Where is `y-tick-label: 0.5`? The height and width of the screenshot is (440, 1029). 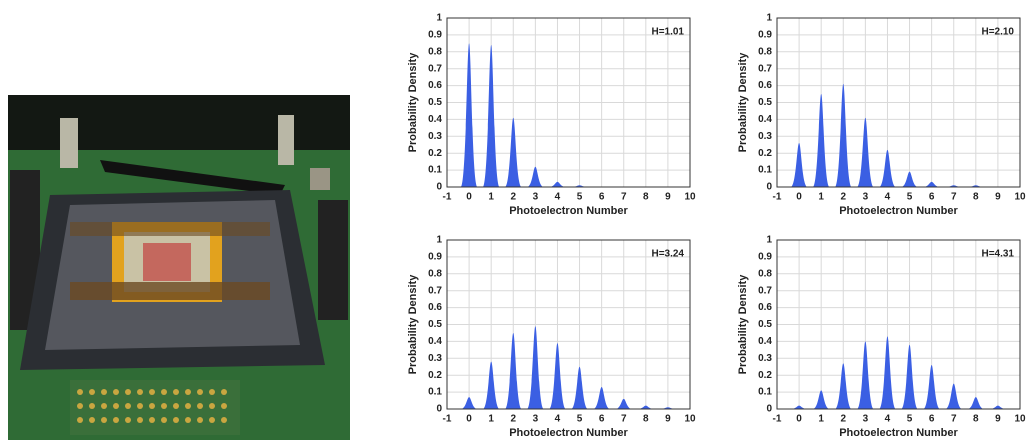 y-tick-label: 0.5 is located at coordinates (435, 102).